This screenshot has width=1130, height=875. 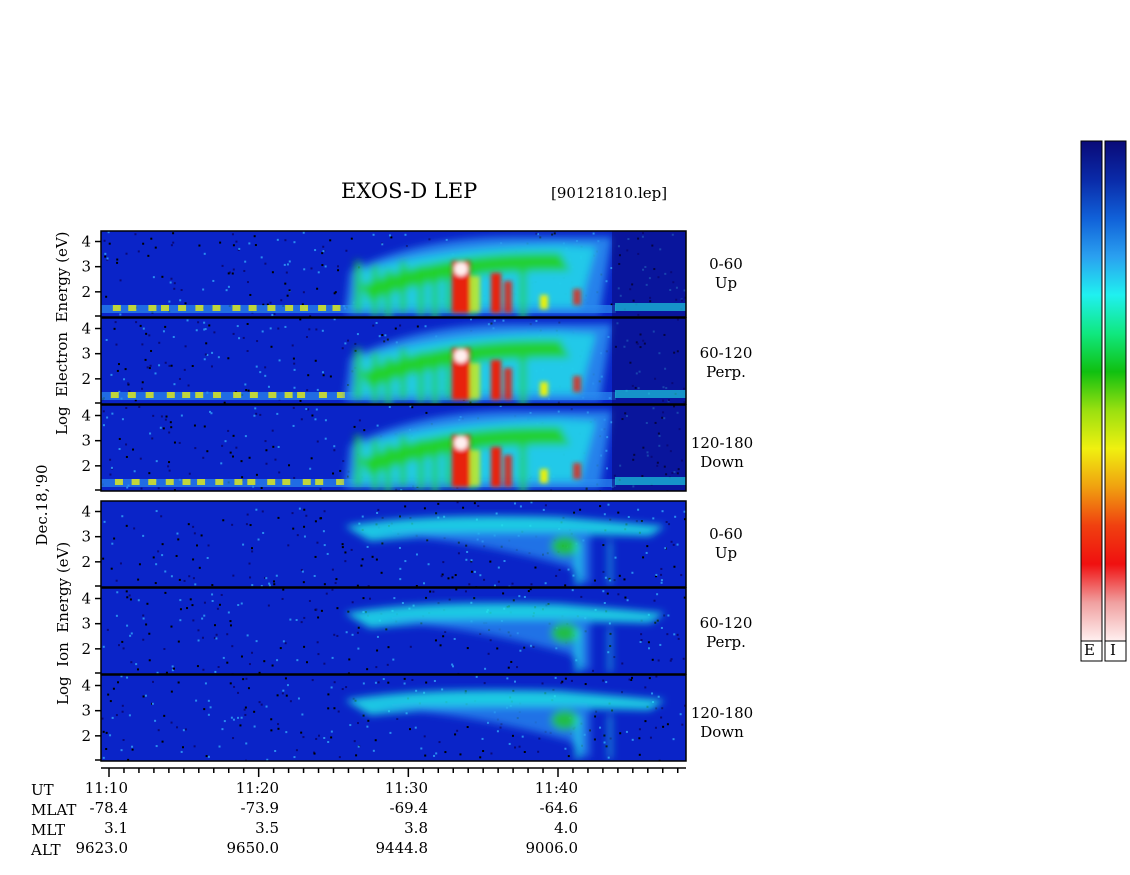 I want to click on ion-axis-label: Log Ion Energy (eV), so click(x=63, y=623).